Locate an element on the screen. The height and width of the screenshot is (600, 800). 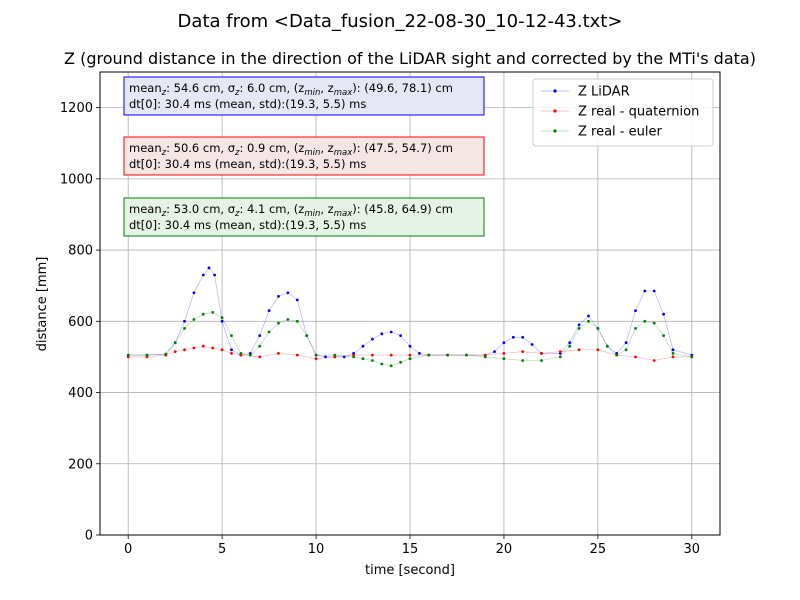
legend-layer: Z LiDAR Z real - quaternion Z real - euler is located at coordinates (623, 112).